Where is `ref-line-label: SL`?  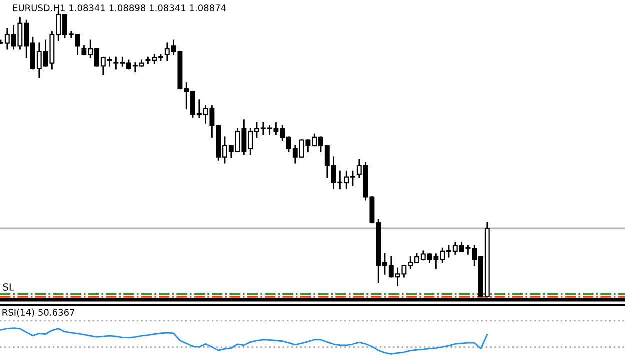
ref-line-label: SL is located at coordinates (8, 287).